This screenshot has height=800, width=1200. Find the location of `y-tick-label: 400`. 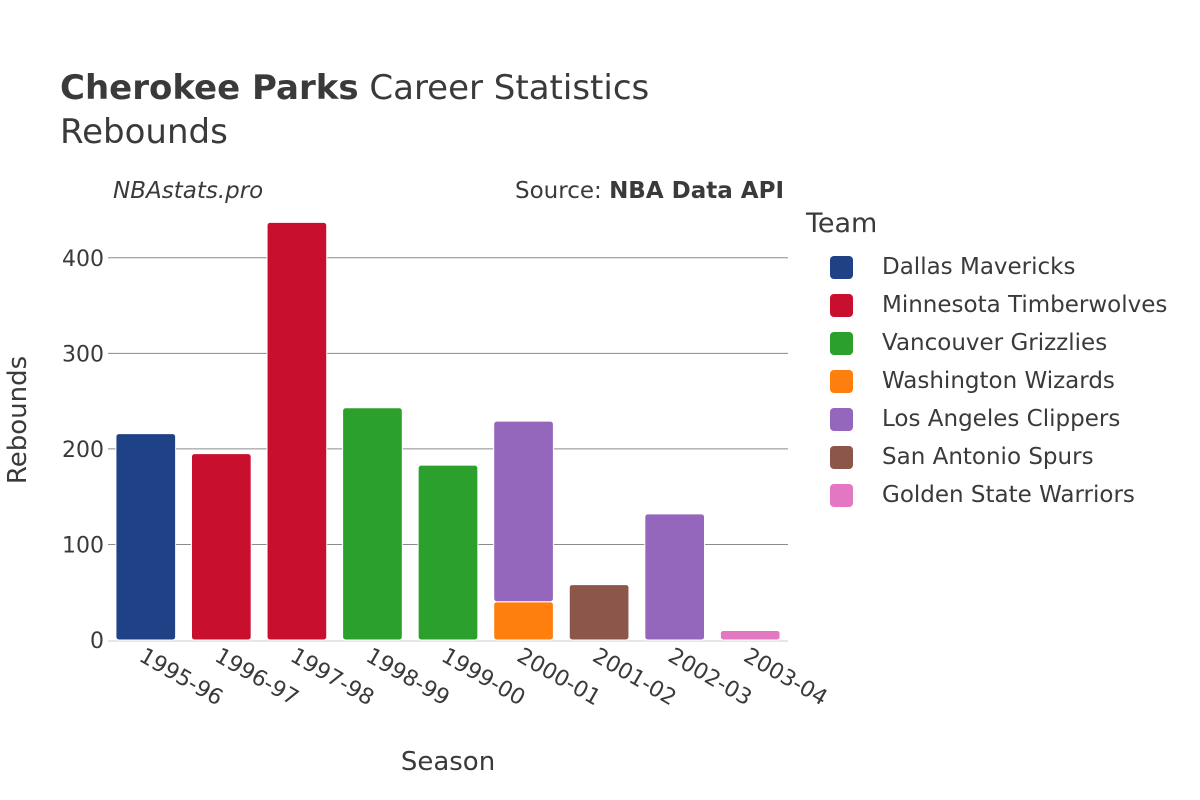

y-tick-label: 400 is located at coordinates (83, 259).